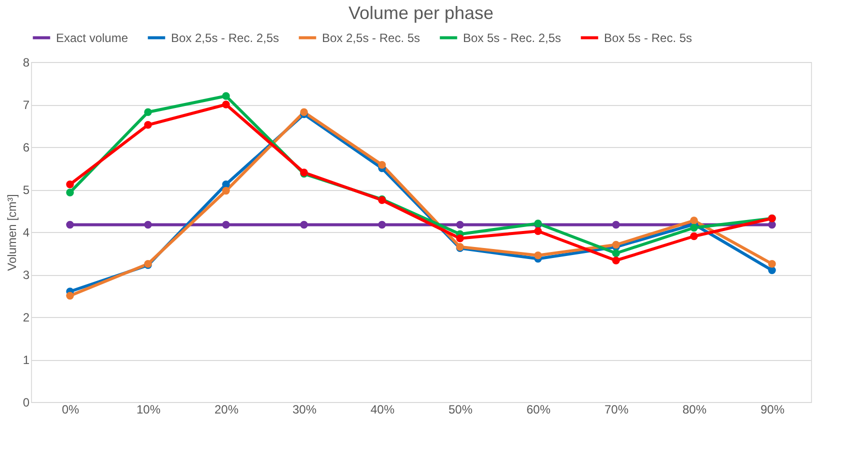  Describe the element at coordinates (26, 360) in the screenshot. I see `y-tick-label: 1` at that location.